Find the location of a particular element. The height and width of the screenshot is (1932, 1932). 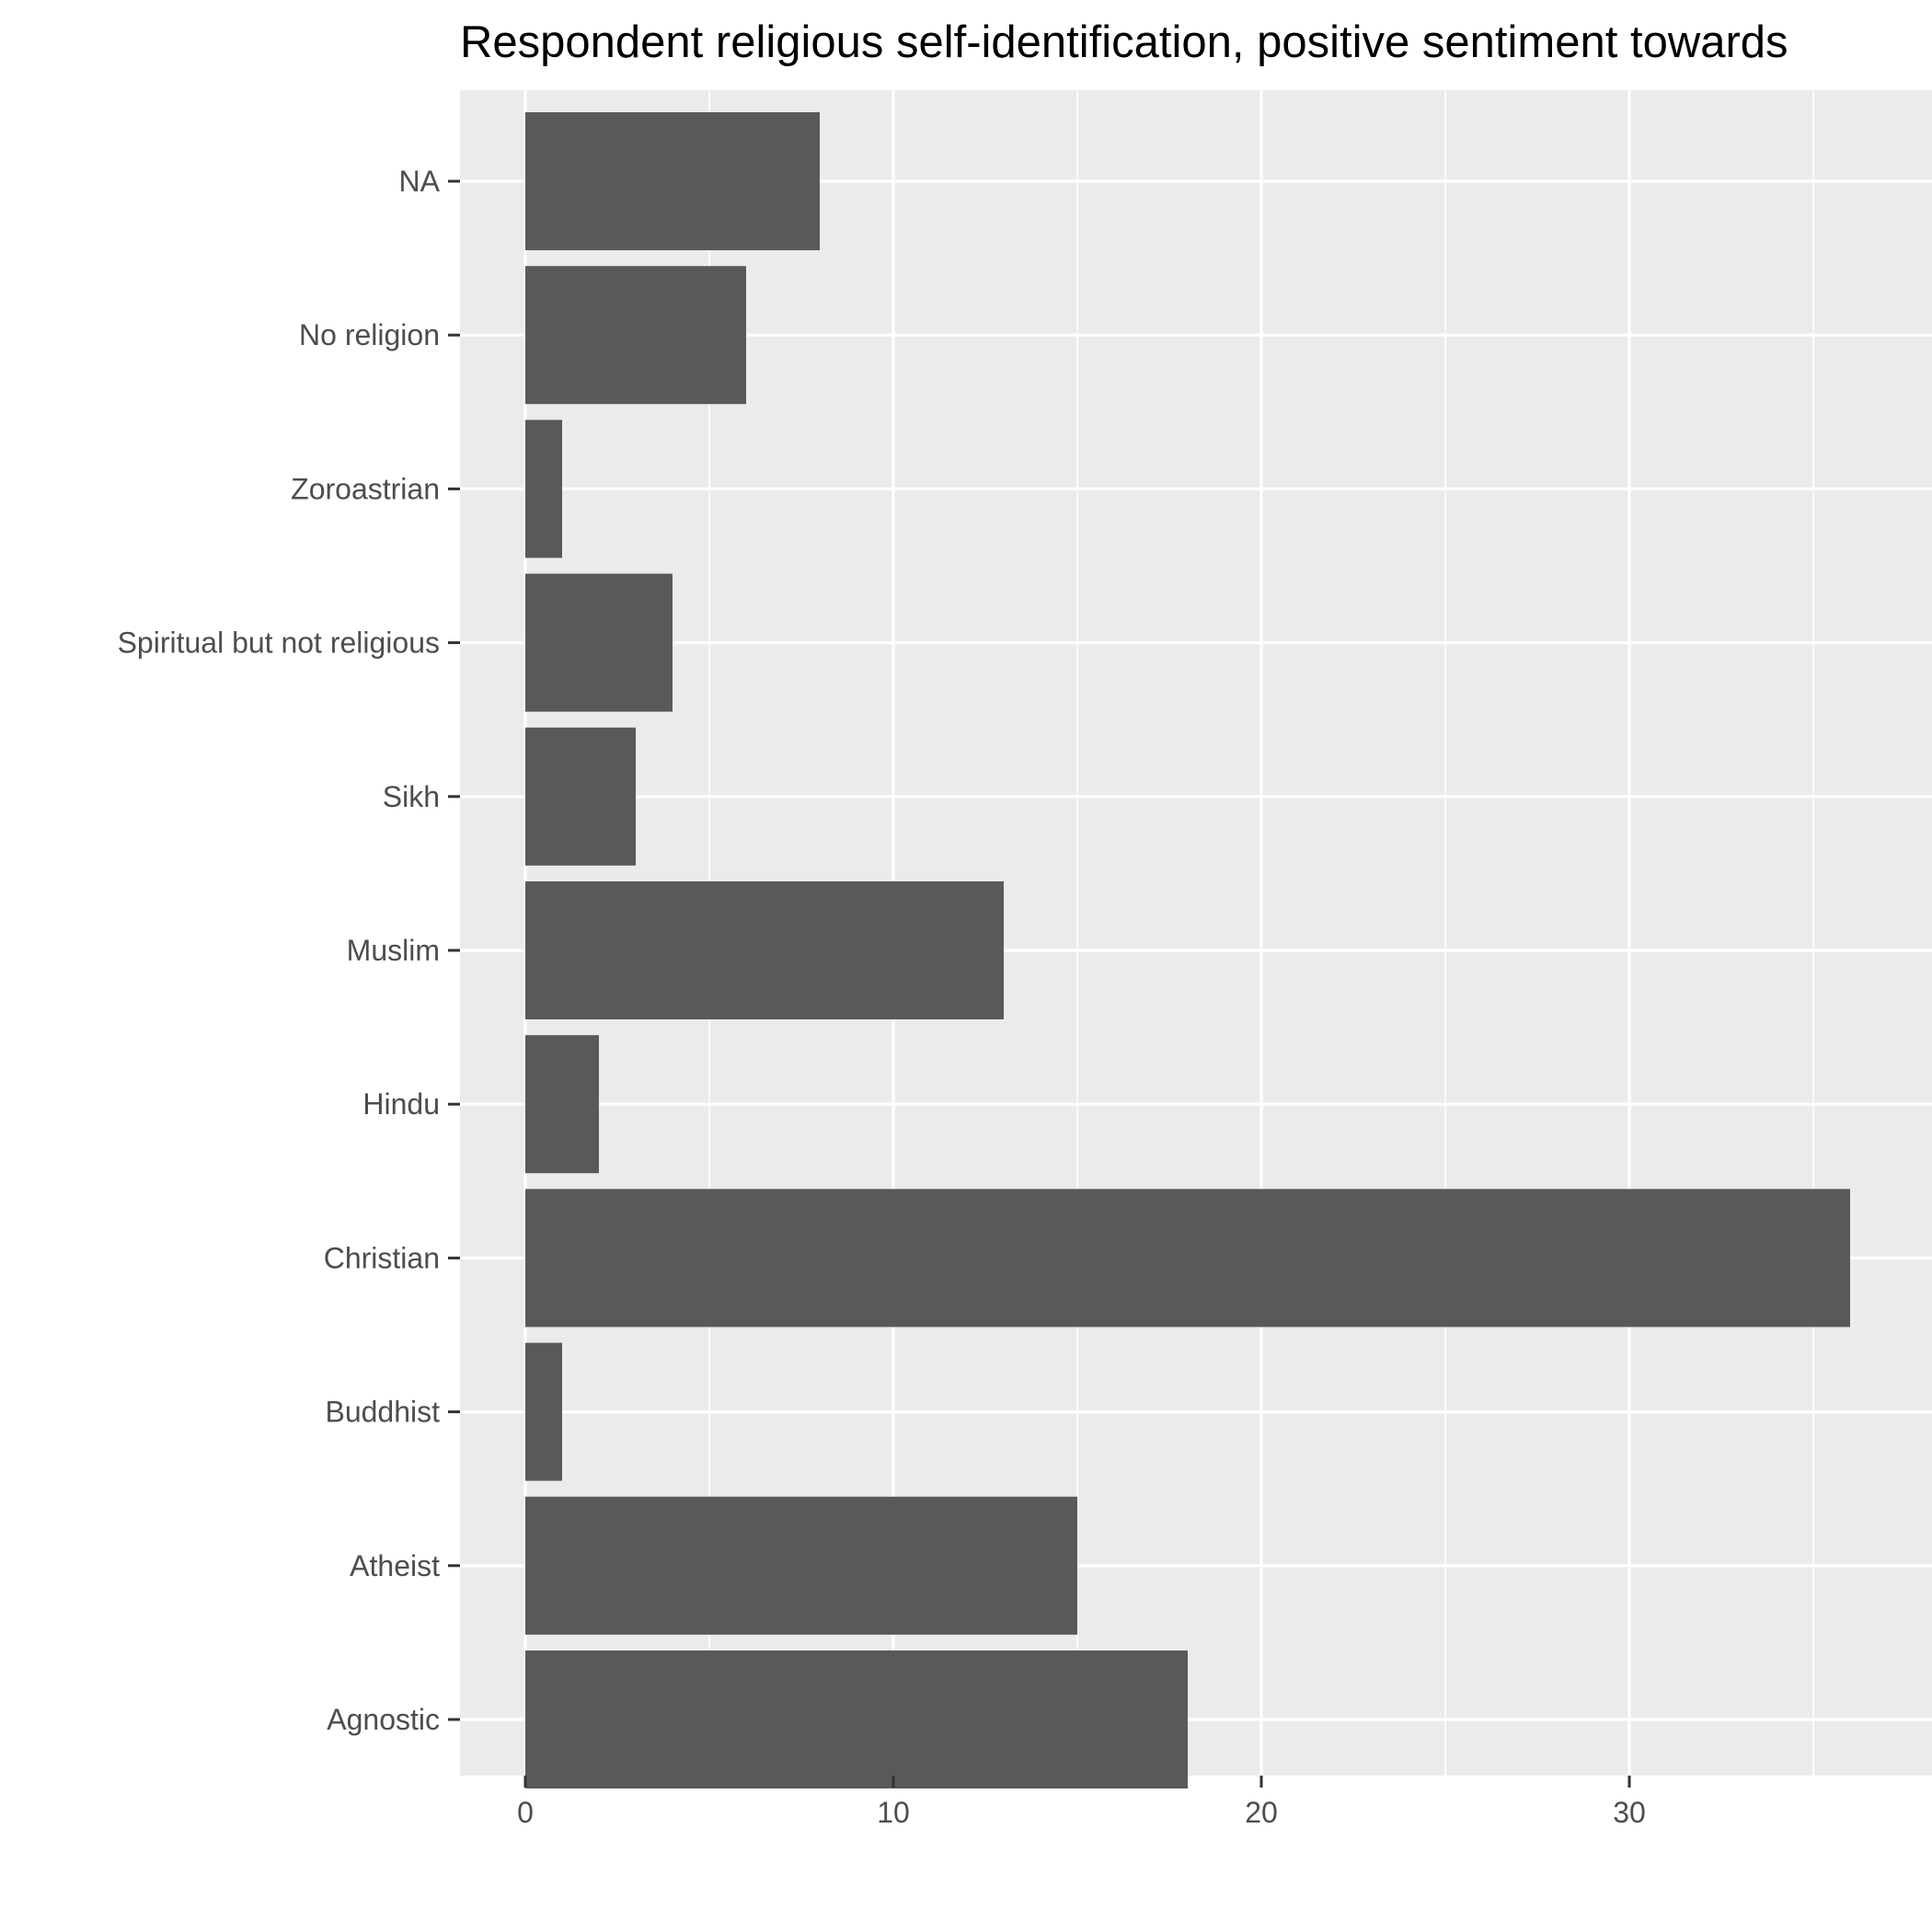

bar-muslim is located at coordinates (764, 950).